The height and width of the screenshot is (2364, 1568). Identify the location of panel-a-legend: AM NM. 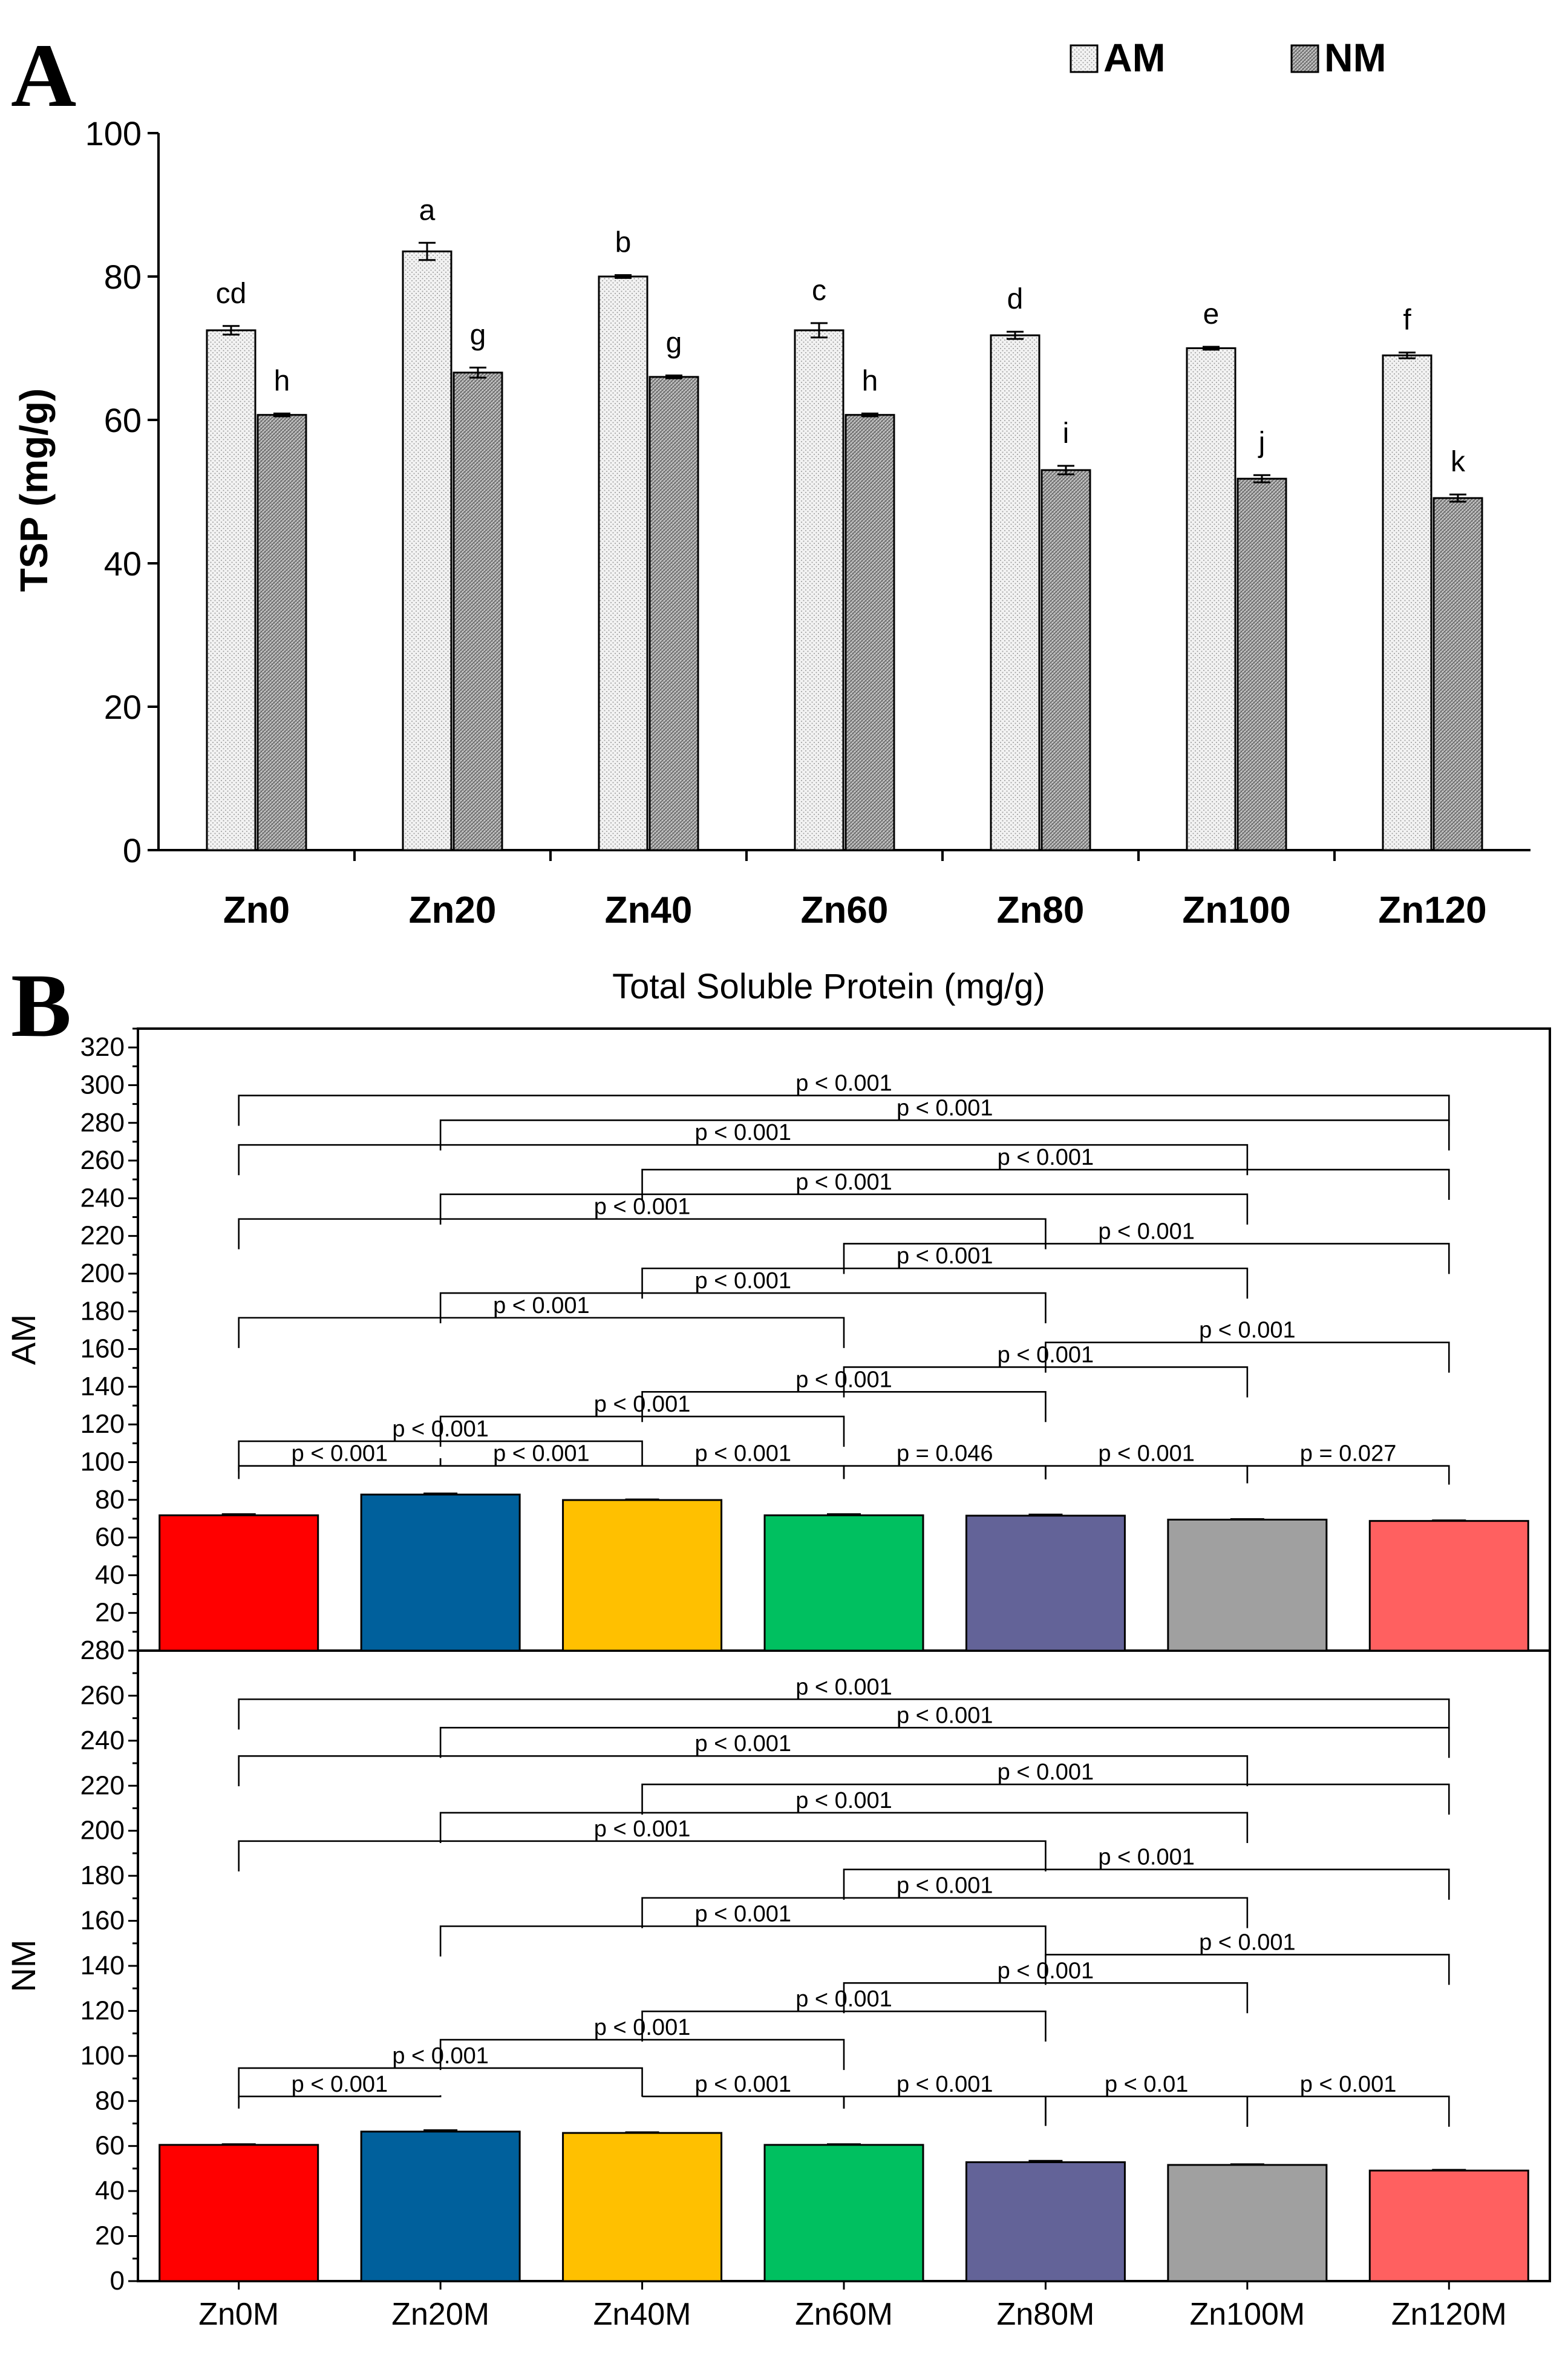
(1229, 57).